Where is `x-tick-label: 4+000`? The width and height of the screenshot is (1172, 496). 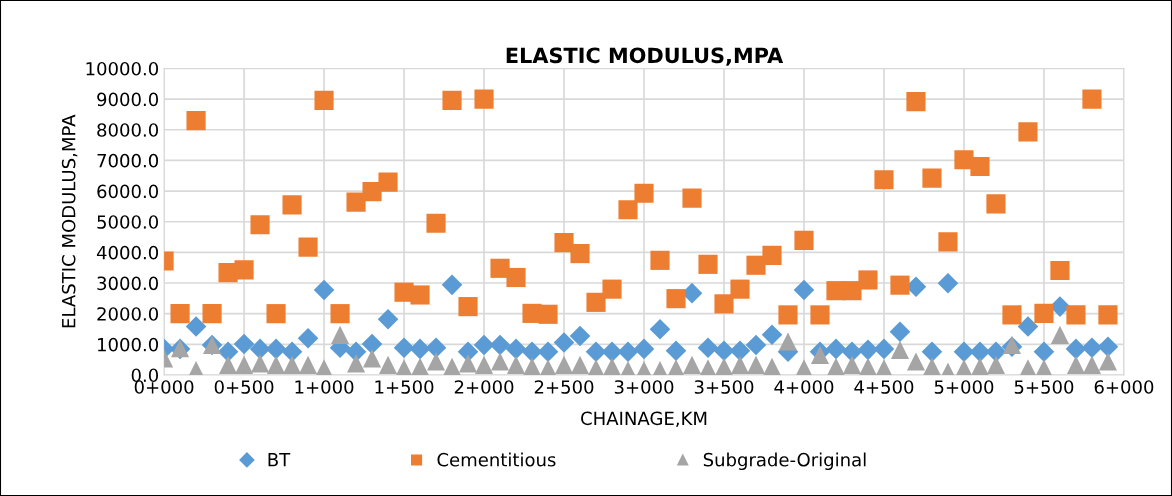
x-tick-label: 4+000 is located at coordinates (804, 387).